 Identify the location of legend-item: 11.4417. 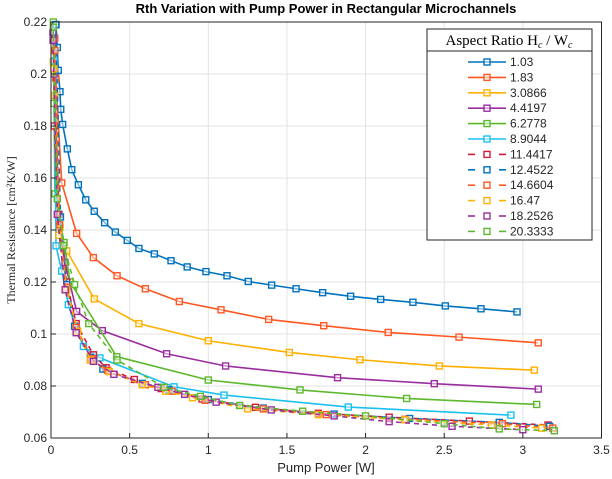
(510, 154).